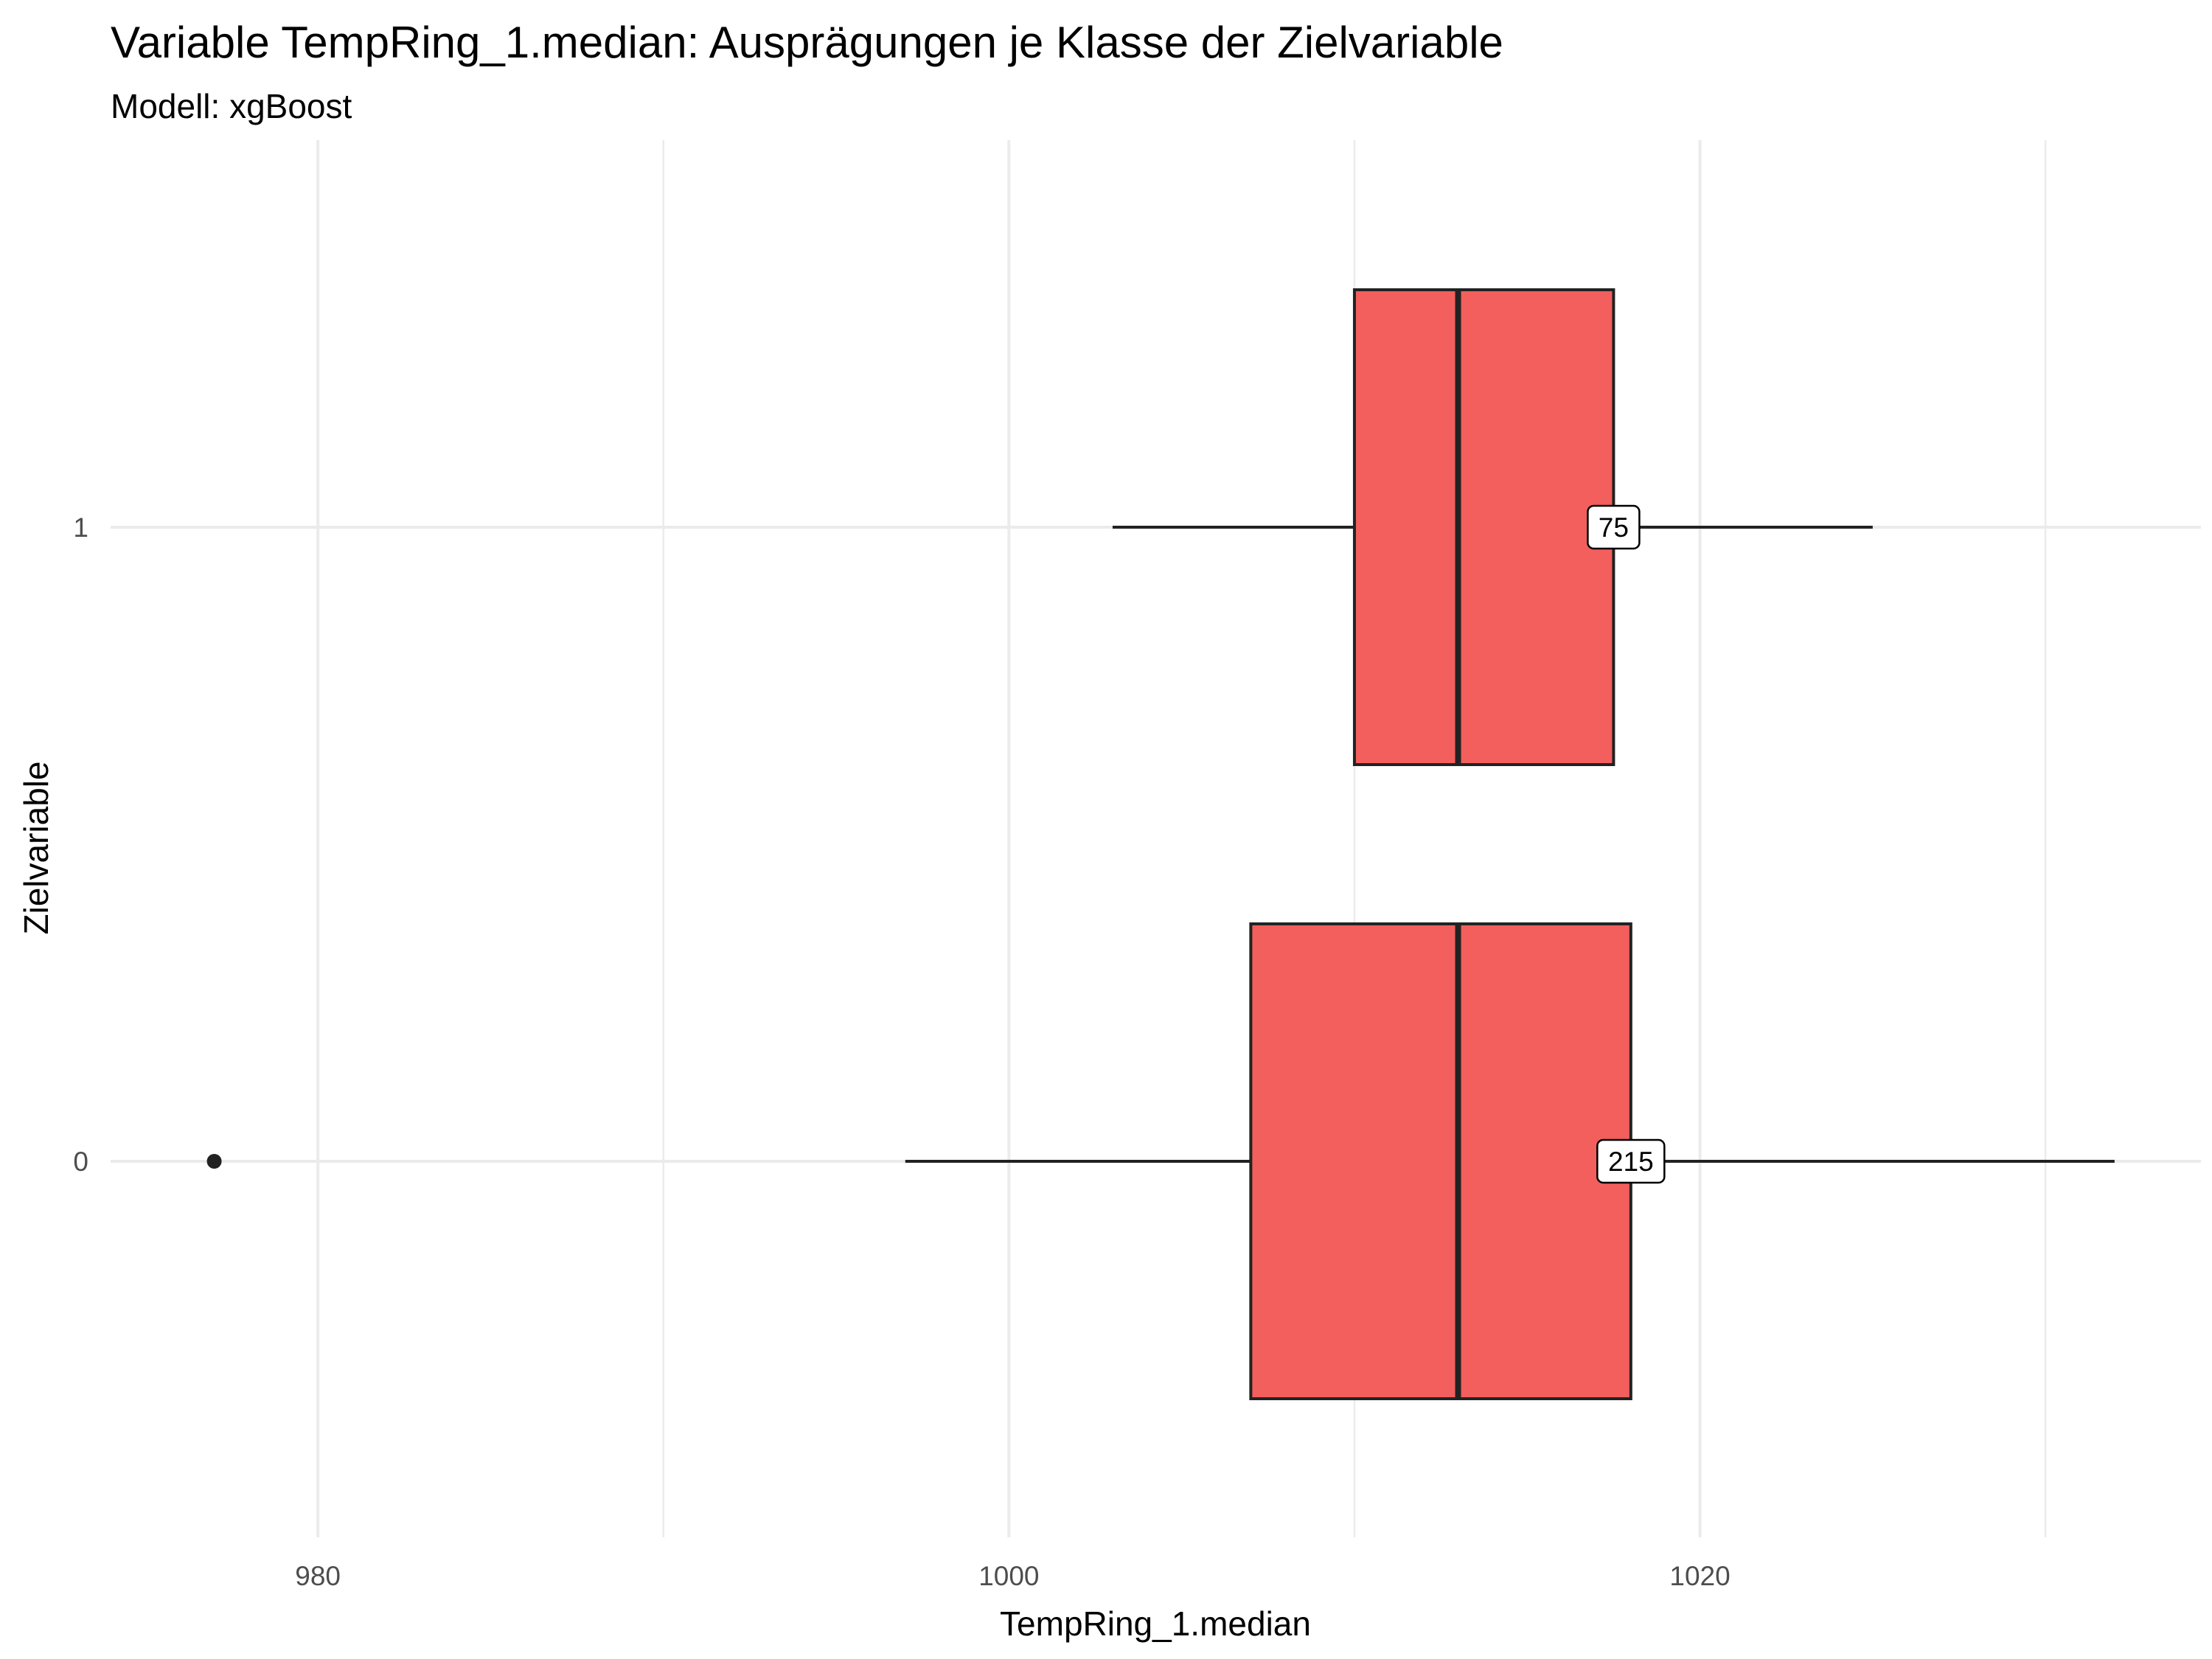 This screenshot has width=2212, height=1659. Describe the element at coordinates (80, 527) in the screenshot. I see `y-tick-label: 1` at that location.